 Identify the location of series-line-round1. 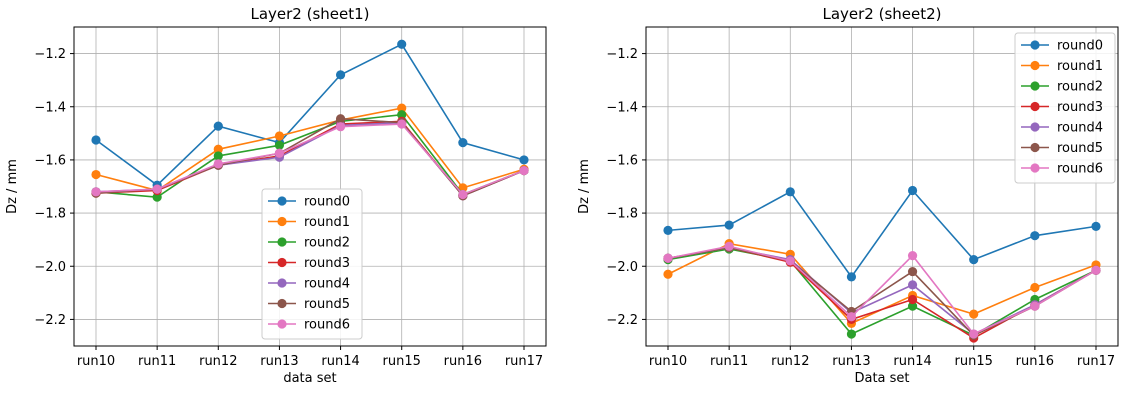
(882, 283).